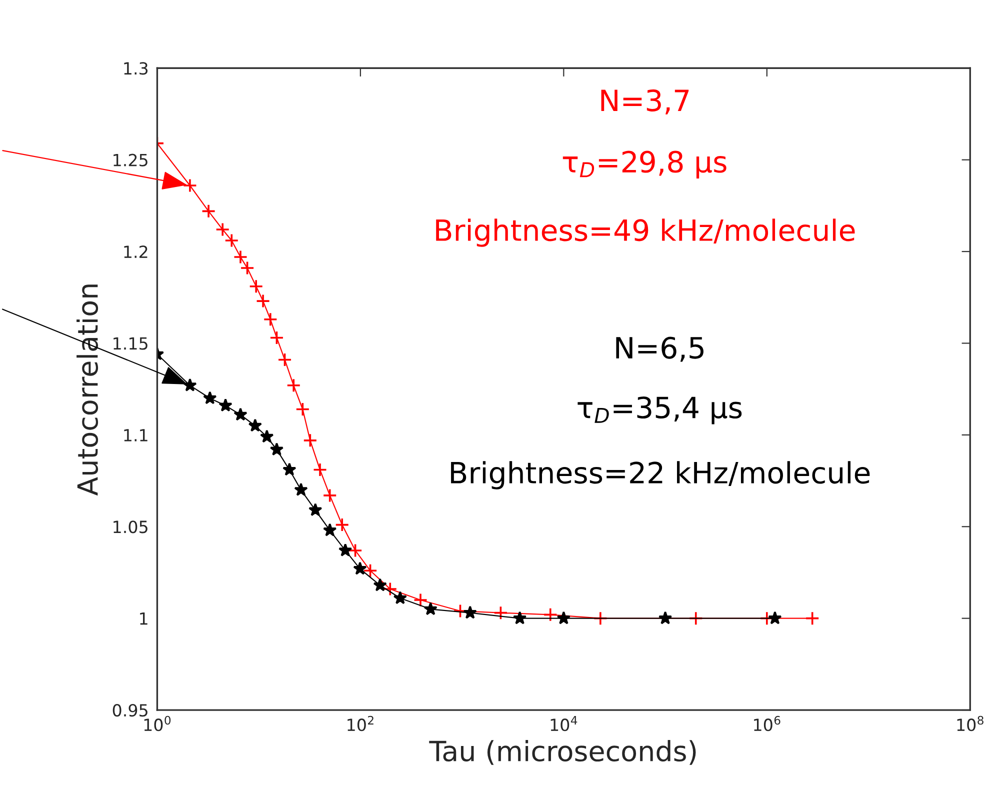  What do you see at coordinates (131, 343) in the screenshot?
I see `y-tick-label: 1.15` at bounding box center [131, 343].